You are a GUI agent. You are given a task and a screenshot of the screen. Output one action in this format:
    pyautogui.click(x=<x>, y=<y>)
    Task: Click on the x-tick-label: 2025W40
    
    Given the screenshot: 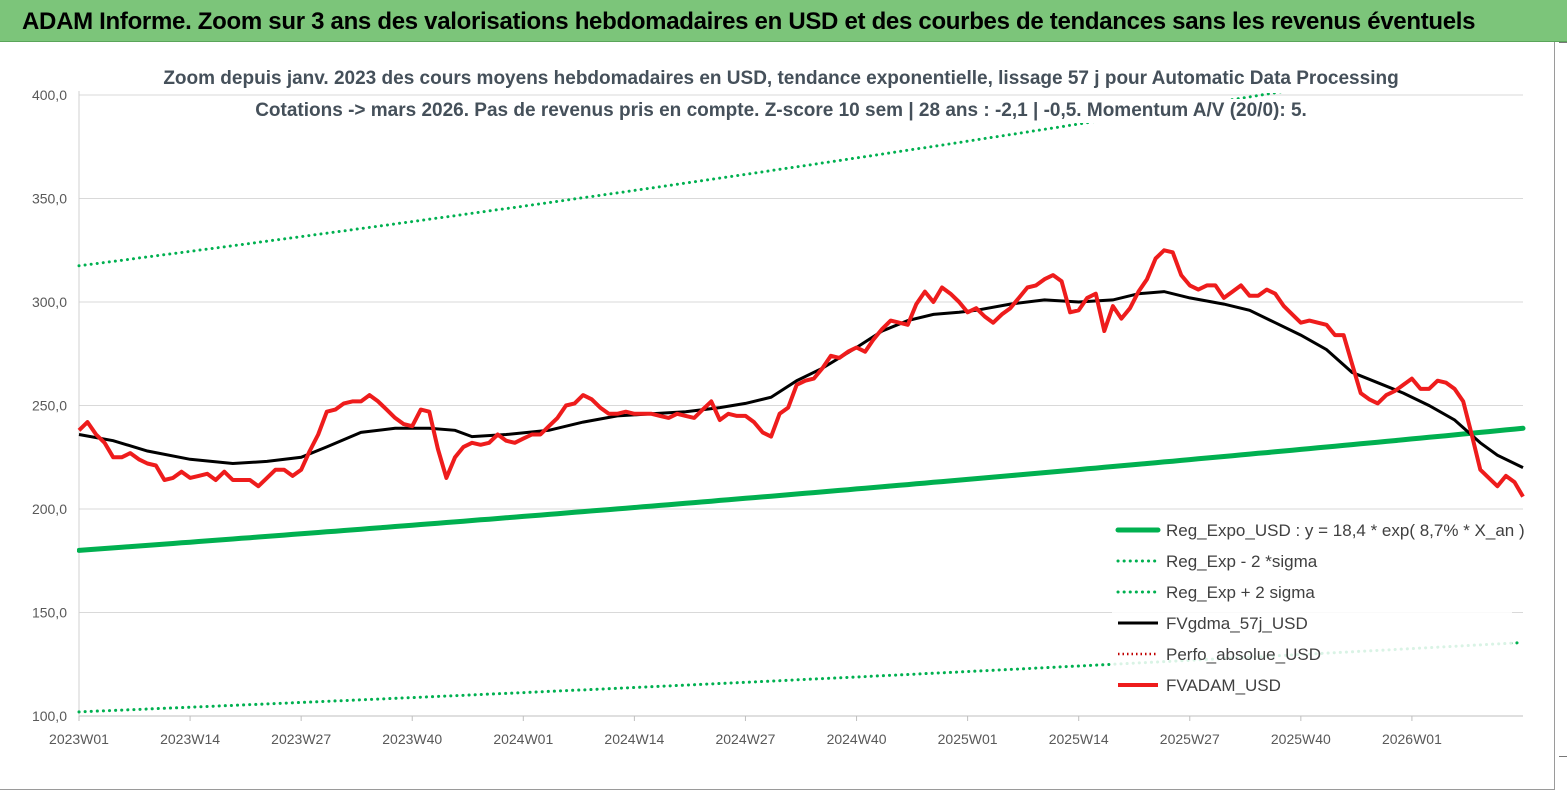 What is the action you would take?
    pyautogui.click(x=1301, y=739)
    